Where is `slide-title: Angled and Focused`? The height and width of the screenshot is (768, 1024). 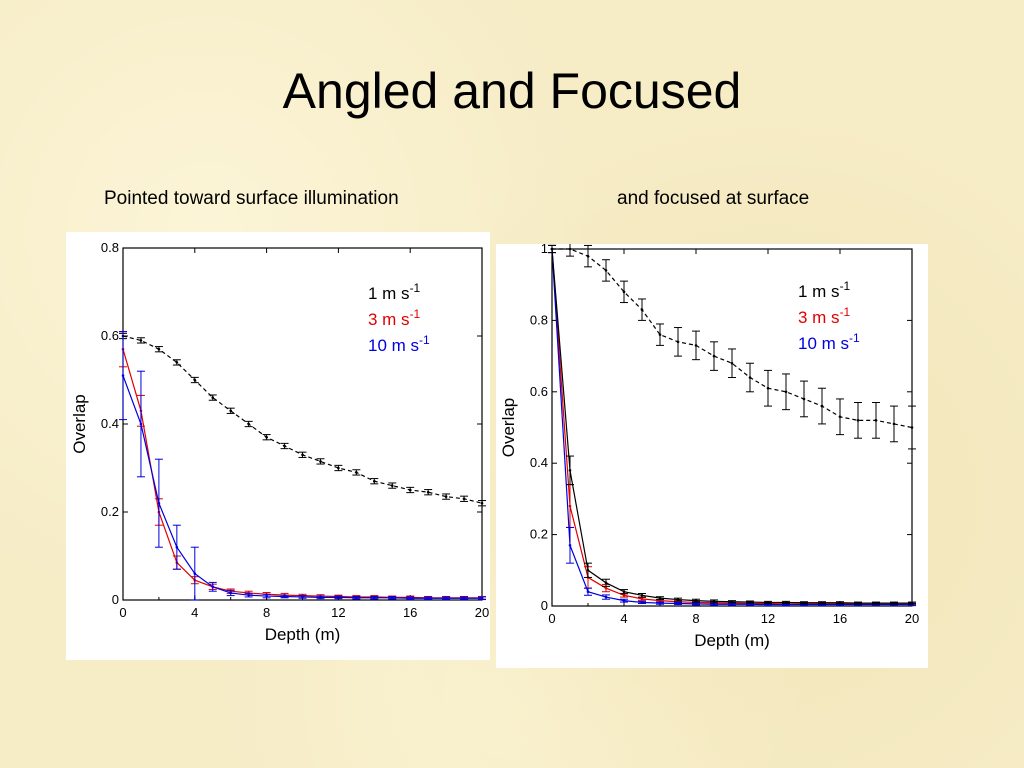
slide-title: Angled and Focused is located at coordinates (512, 91).